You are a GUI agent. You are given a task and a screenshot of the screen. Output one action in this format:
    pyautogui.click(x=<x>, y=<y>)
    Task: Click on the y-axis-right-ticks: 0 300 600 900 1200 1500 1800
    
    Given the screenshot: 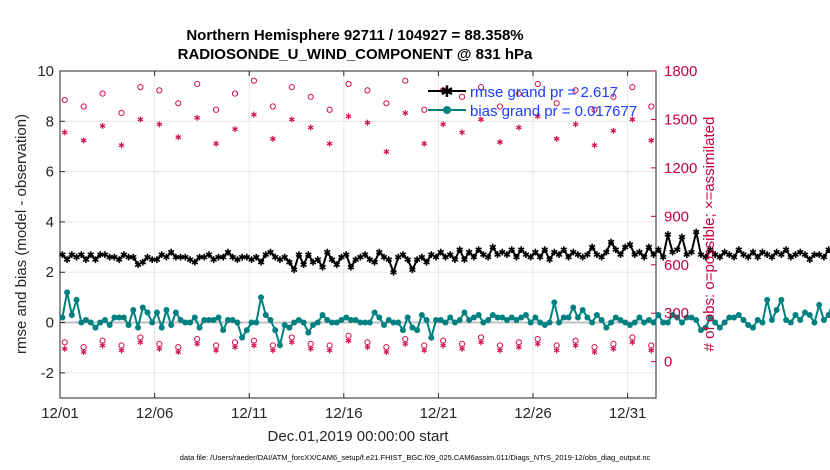 What is the action you would take?
    pyautogui.click(x=674, y=217)
    